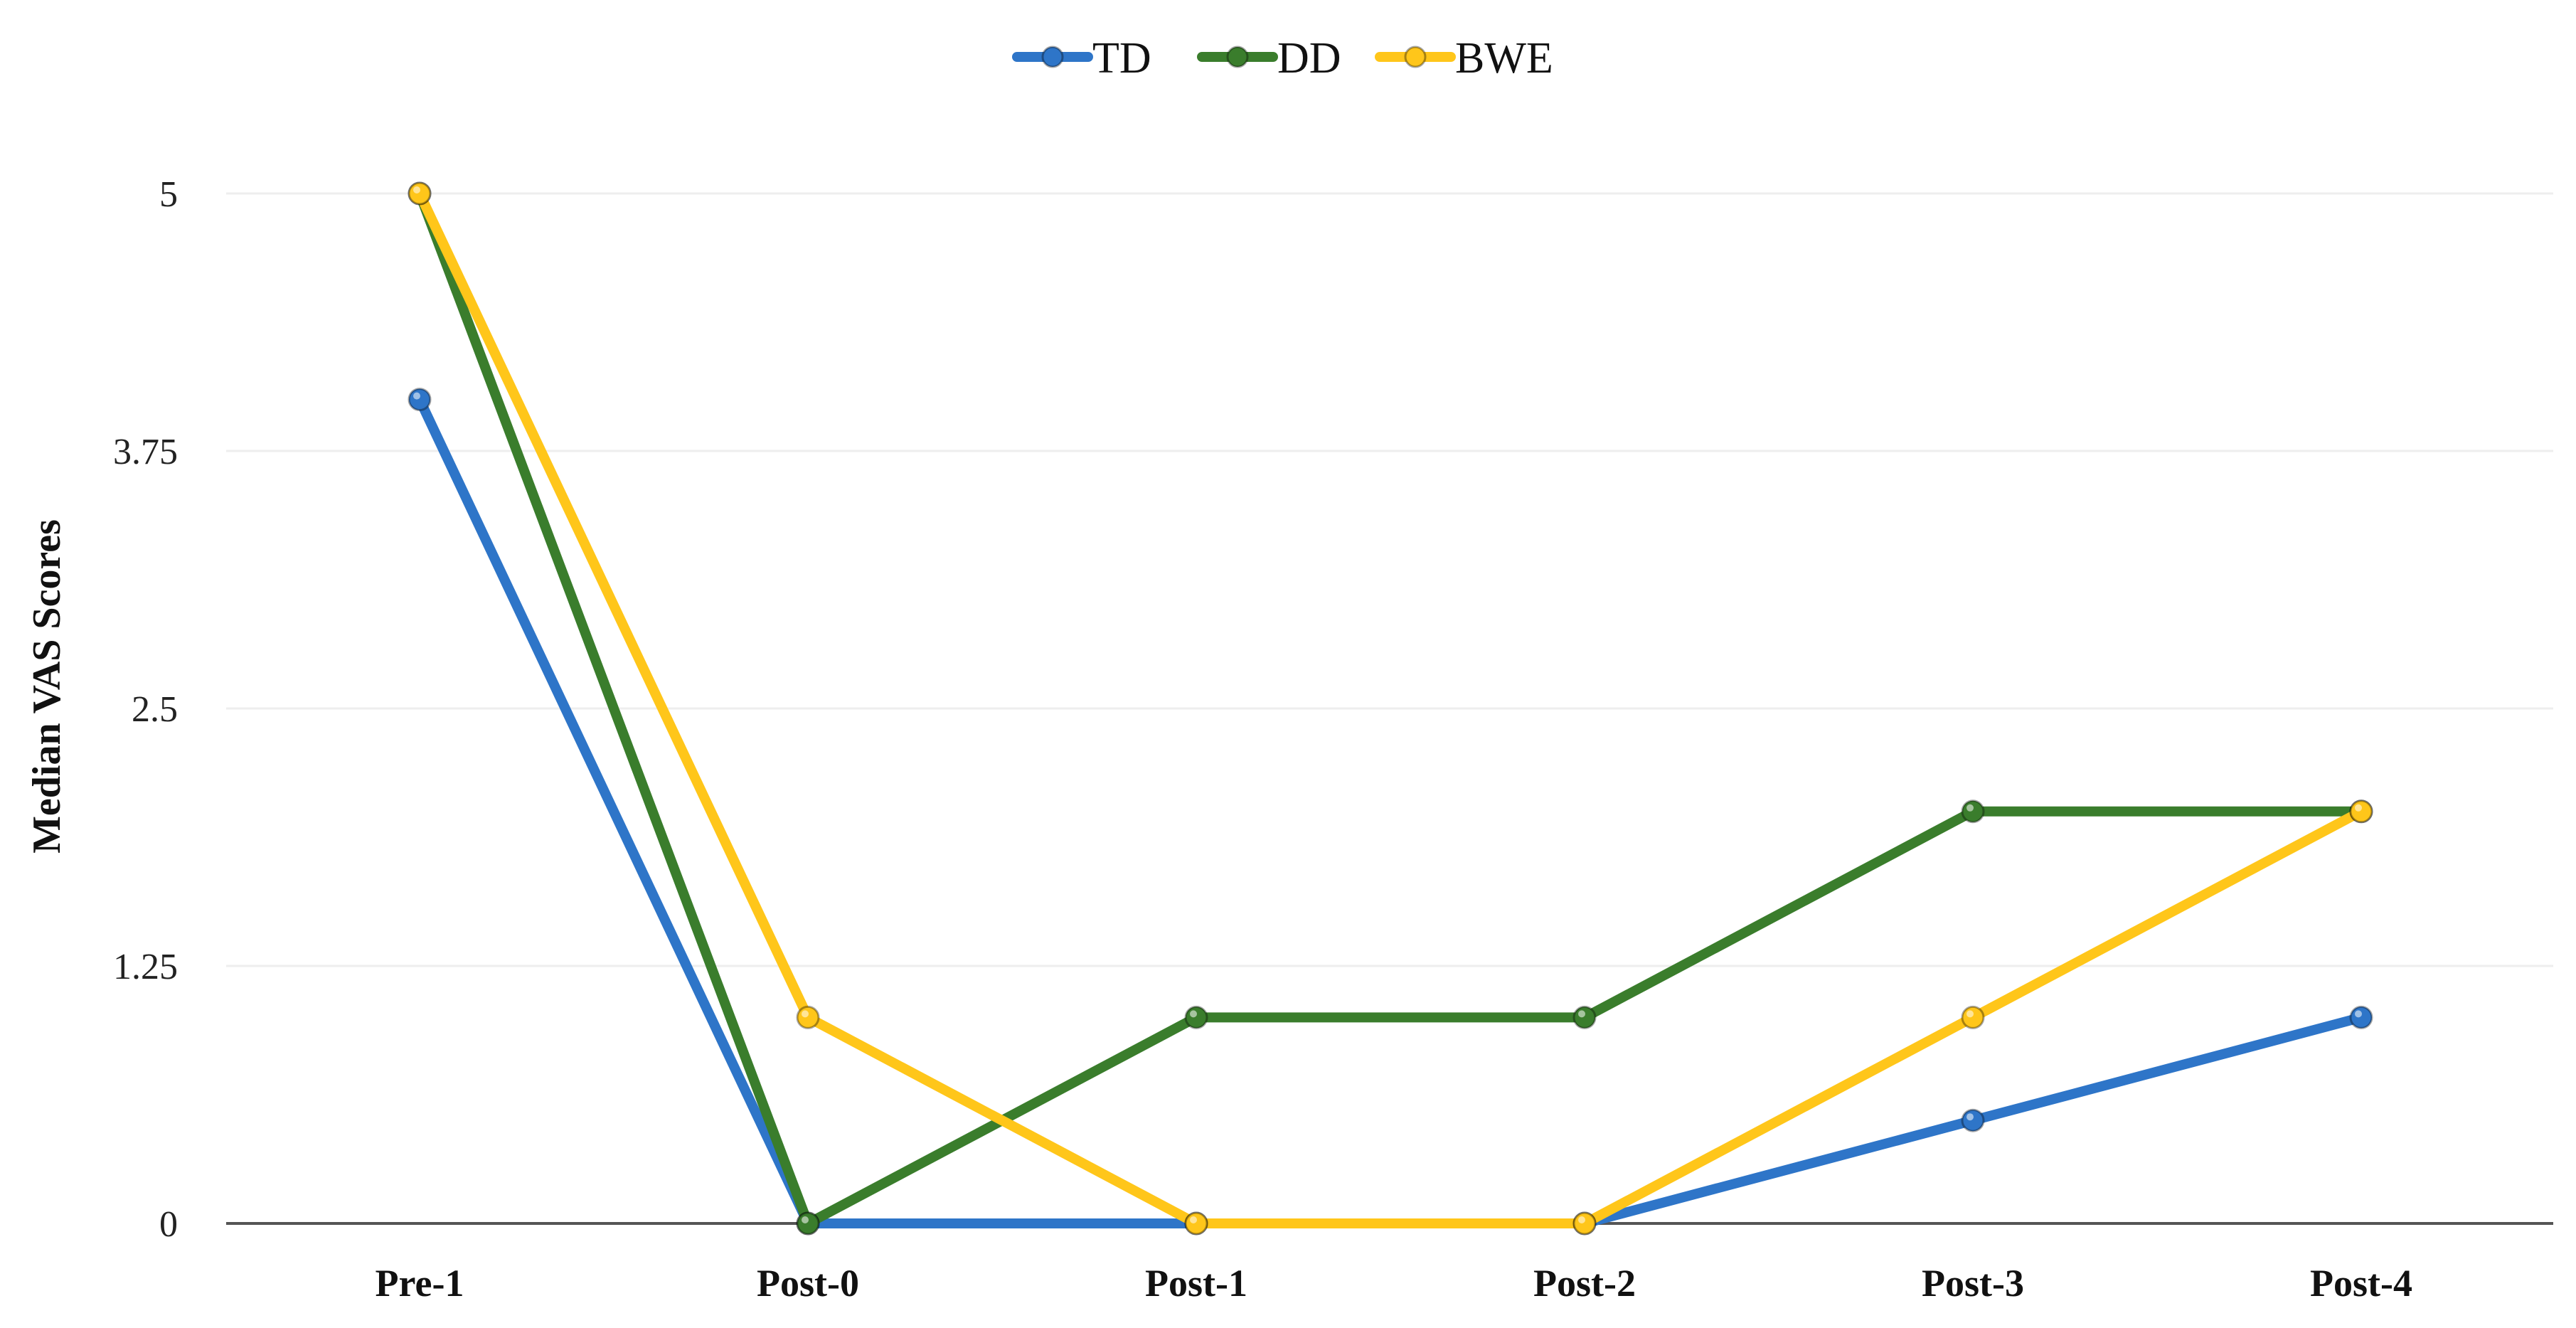  What do you see at coordinates (155, 709) in the screenshot?
I see `y-tick-label: 2.5` at bounding box center [155, 709].